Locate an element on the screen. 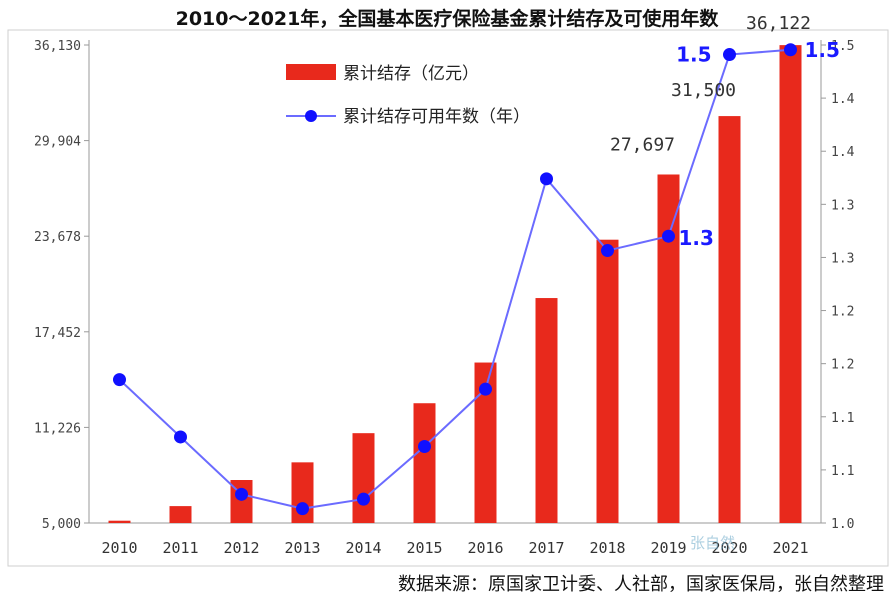  legend-bar-label: 累计结存（亿元） is located at coordinates (411, 74).